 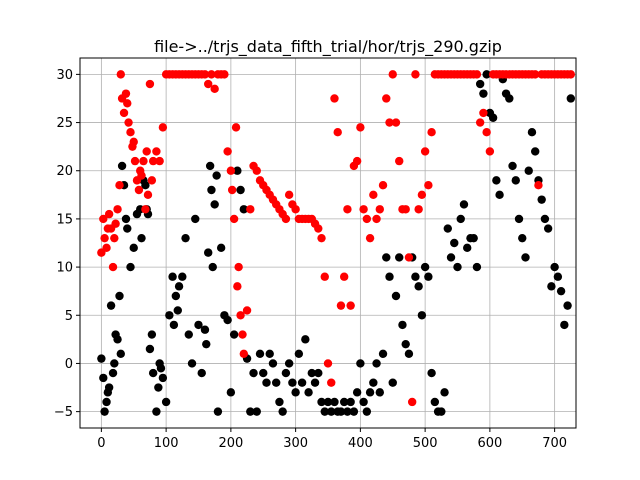 What do you see at coordinates (64, 219) in the screenshot?
I see `y-tick-label: 15` at bounding box center [64, 219].